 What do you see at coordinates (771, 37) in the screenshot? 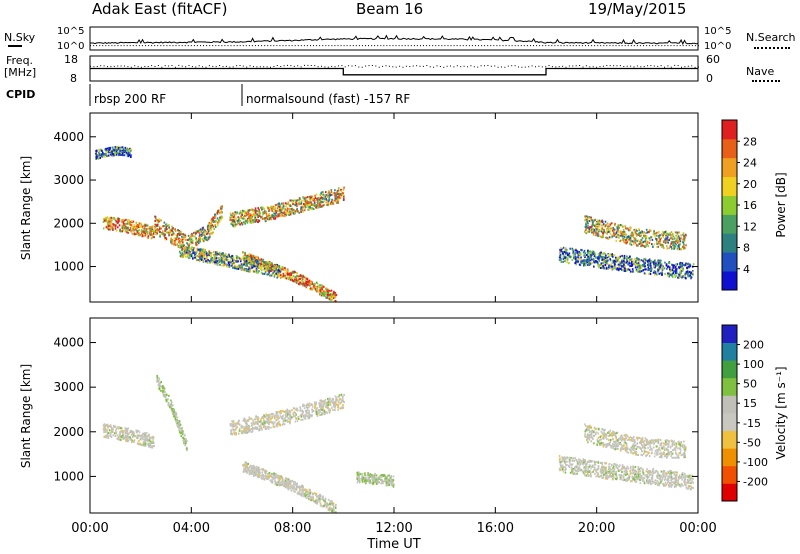
I see `nsearch-label: N.Search` at bounding box center [771, 37].